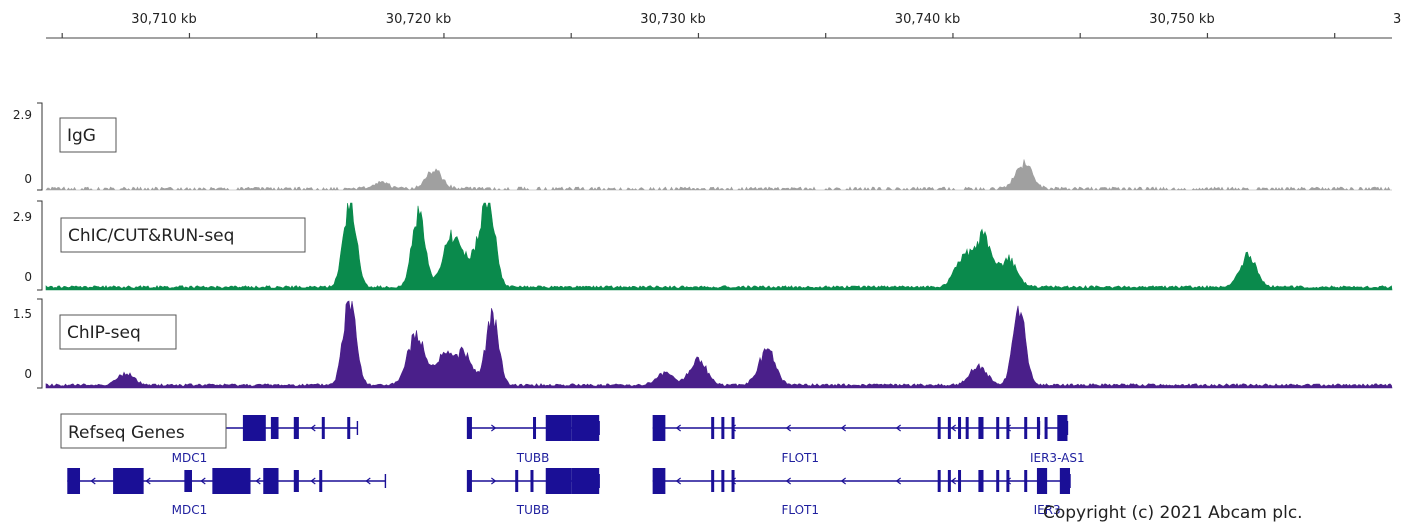  I want to click on gene-row: MDC1 TUBB FLOT1 IER3, so click(569, 492).